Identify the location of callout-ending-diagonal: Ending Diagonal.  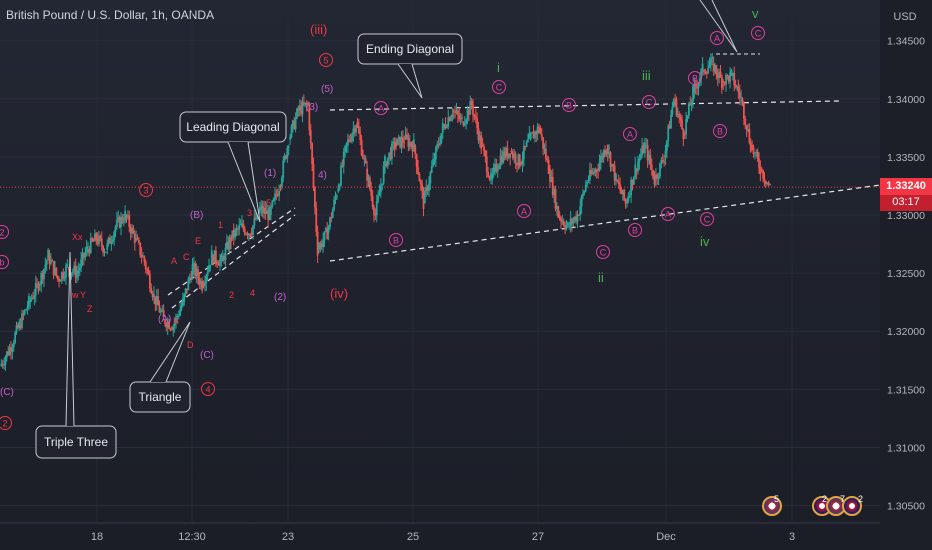
(410, 66).